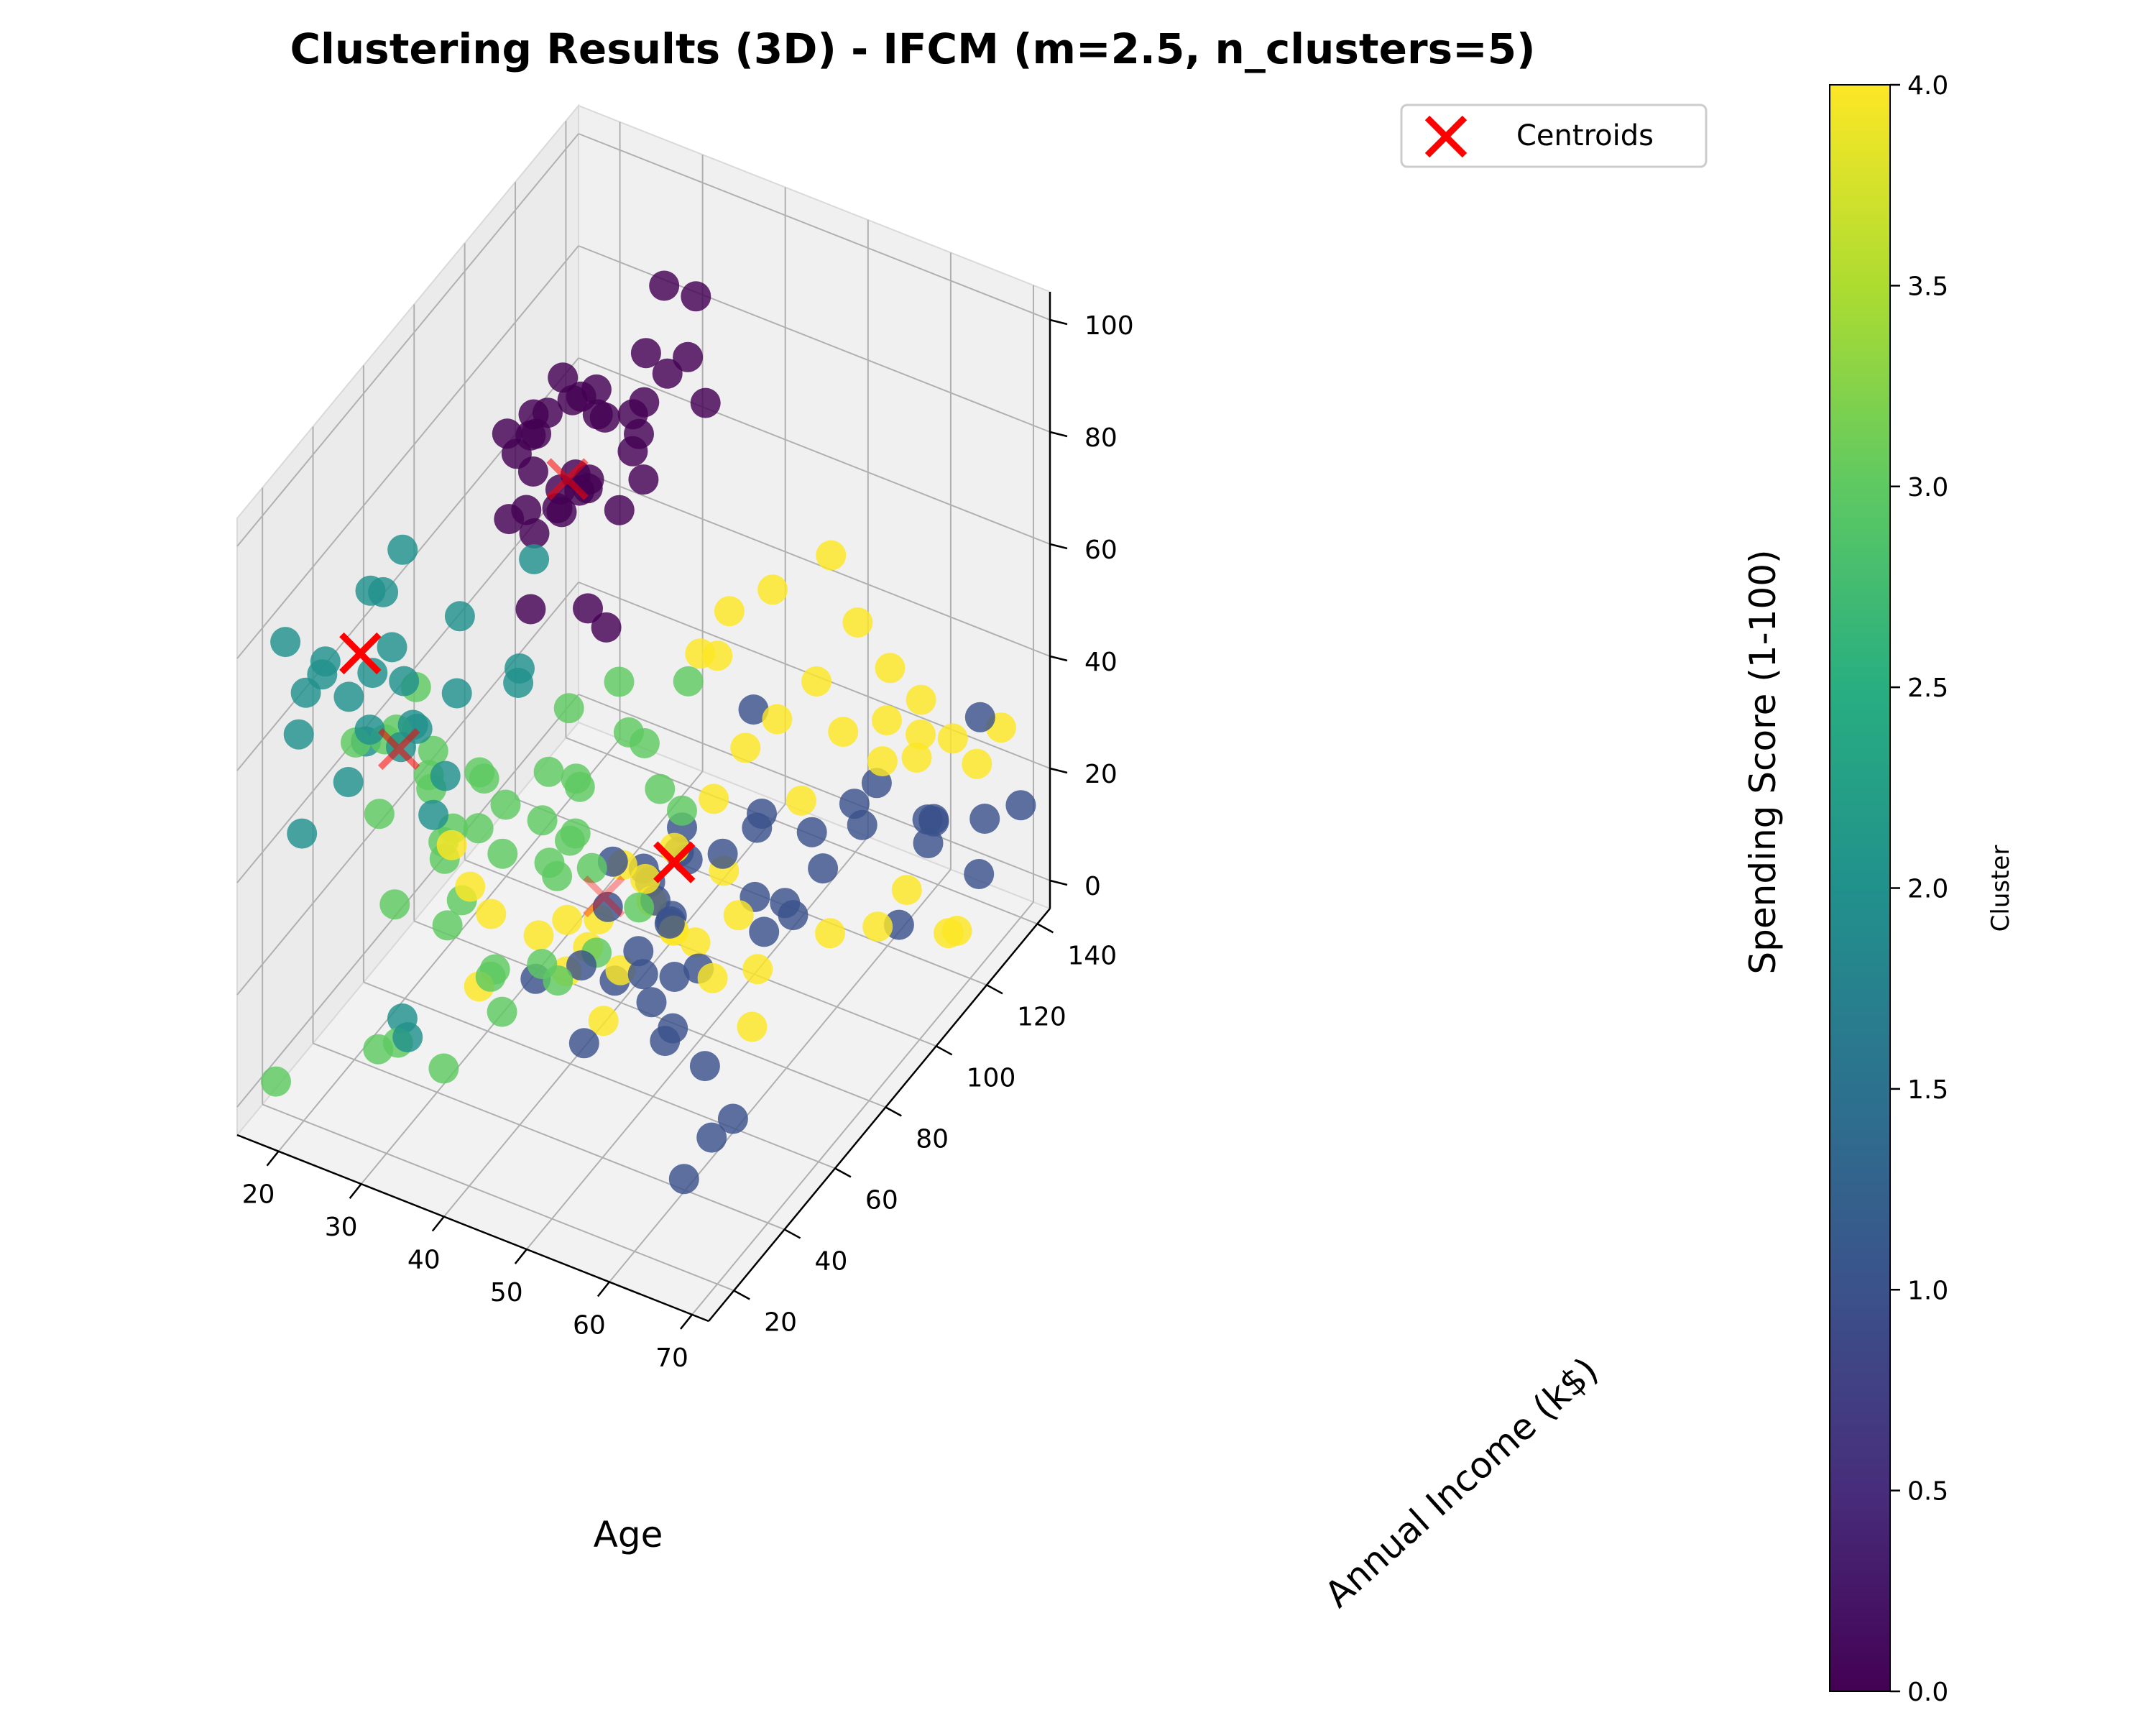  What do you see at coordinates (1093, 886) in the screenshot?
I see `z-tick-label: 0` at bounding box center [1093, 886].